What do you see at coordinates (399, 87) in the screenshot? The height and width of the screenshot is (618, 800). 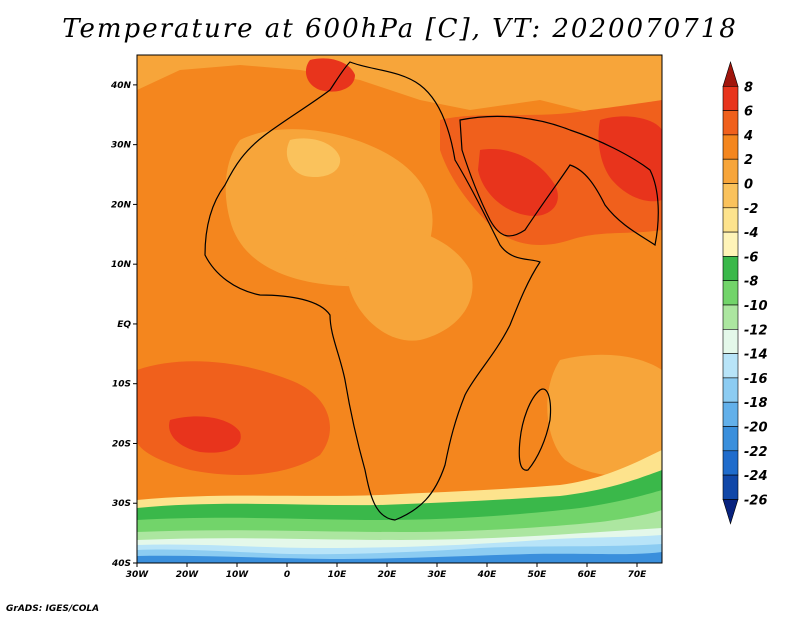 I see `north-belt-band` at bounding box center [399, 87].